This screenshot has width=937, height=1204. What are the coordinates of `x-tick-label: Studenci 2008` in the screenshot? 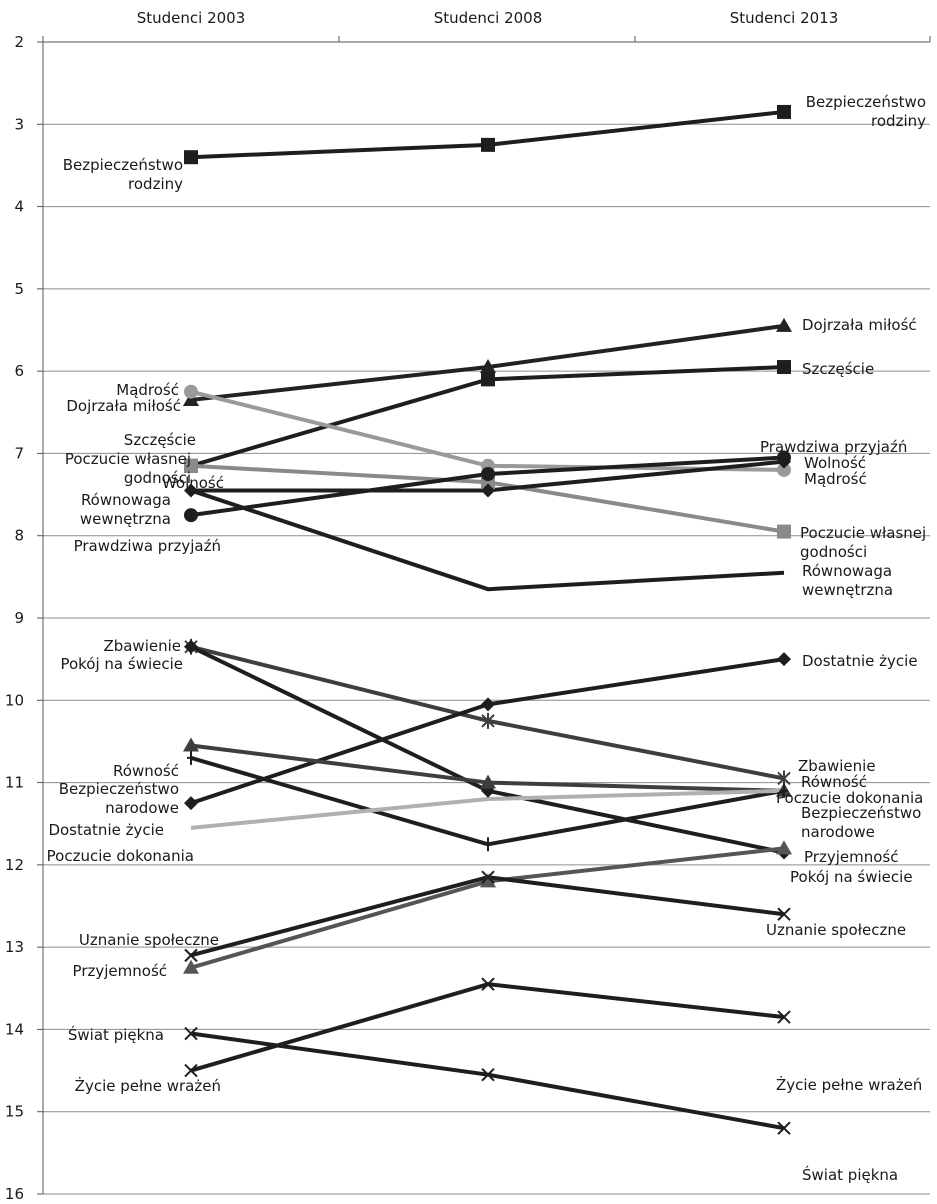 It's located at (488, 18).